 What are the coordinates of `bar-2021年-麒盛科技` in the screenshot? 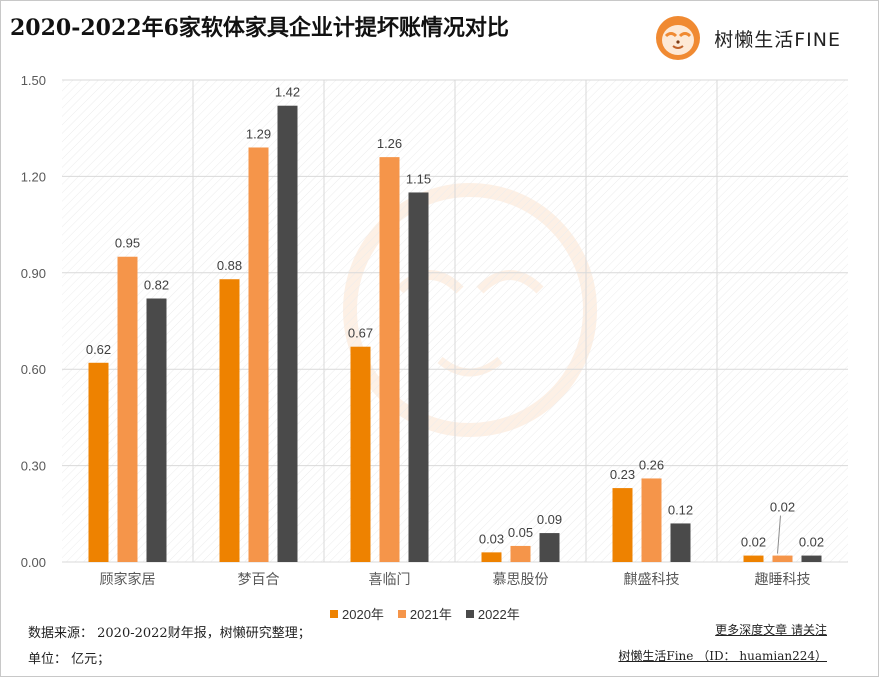 It's located at (651, 520).